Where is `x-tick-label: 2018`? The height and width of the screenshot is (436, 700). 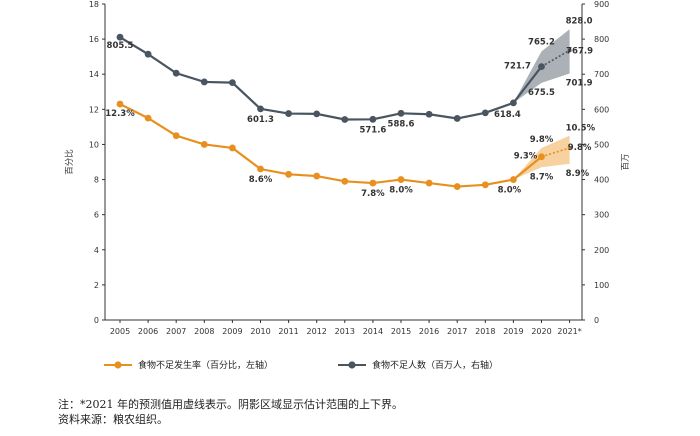 x-tick-label: 2018 is located at coordinates (485, 331).